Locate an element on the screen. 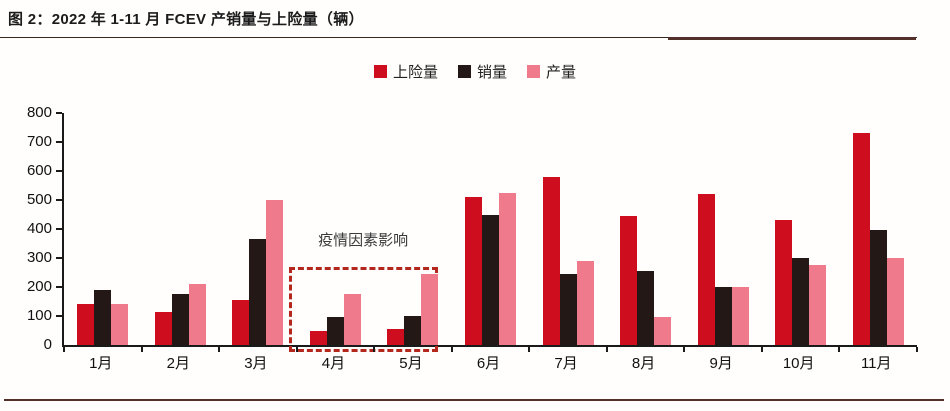 The image size is (950, 411). legend-swatch-insured is located at coordinates (380, 71).